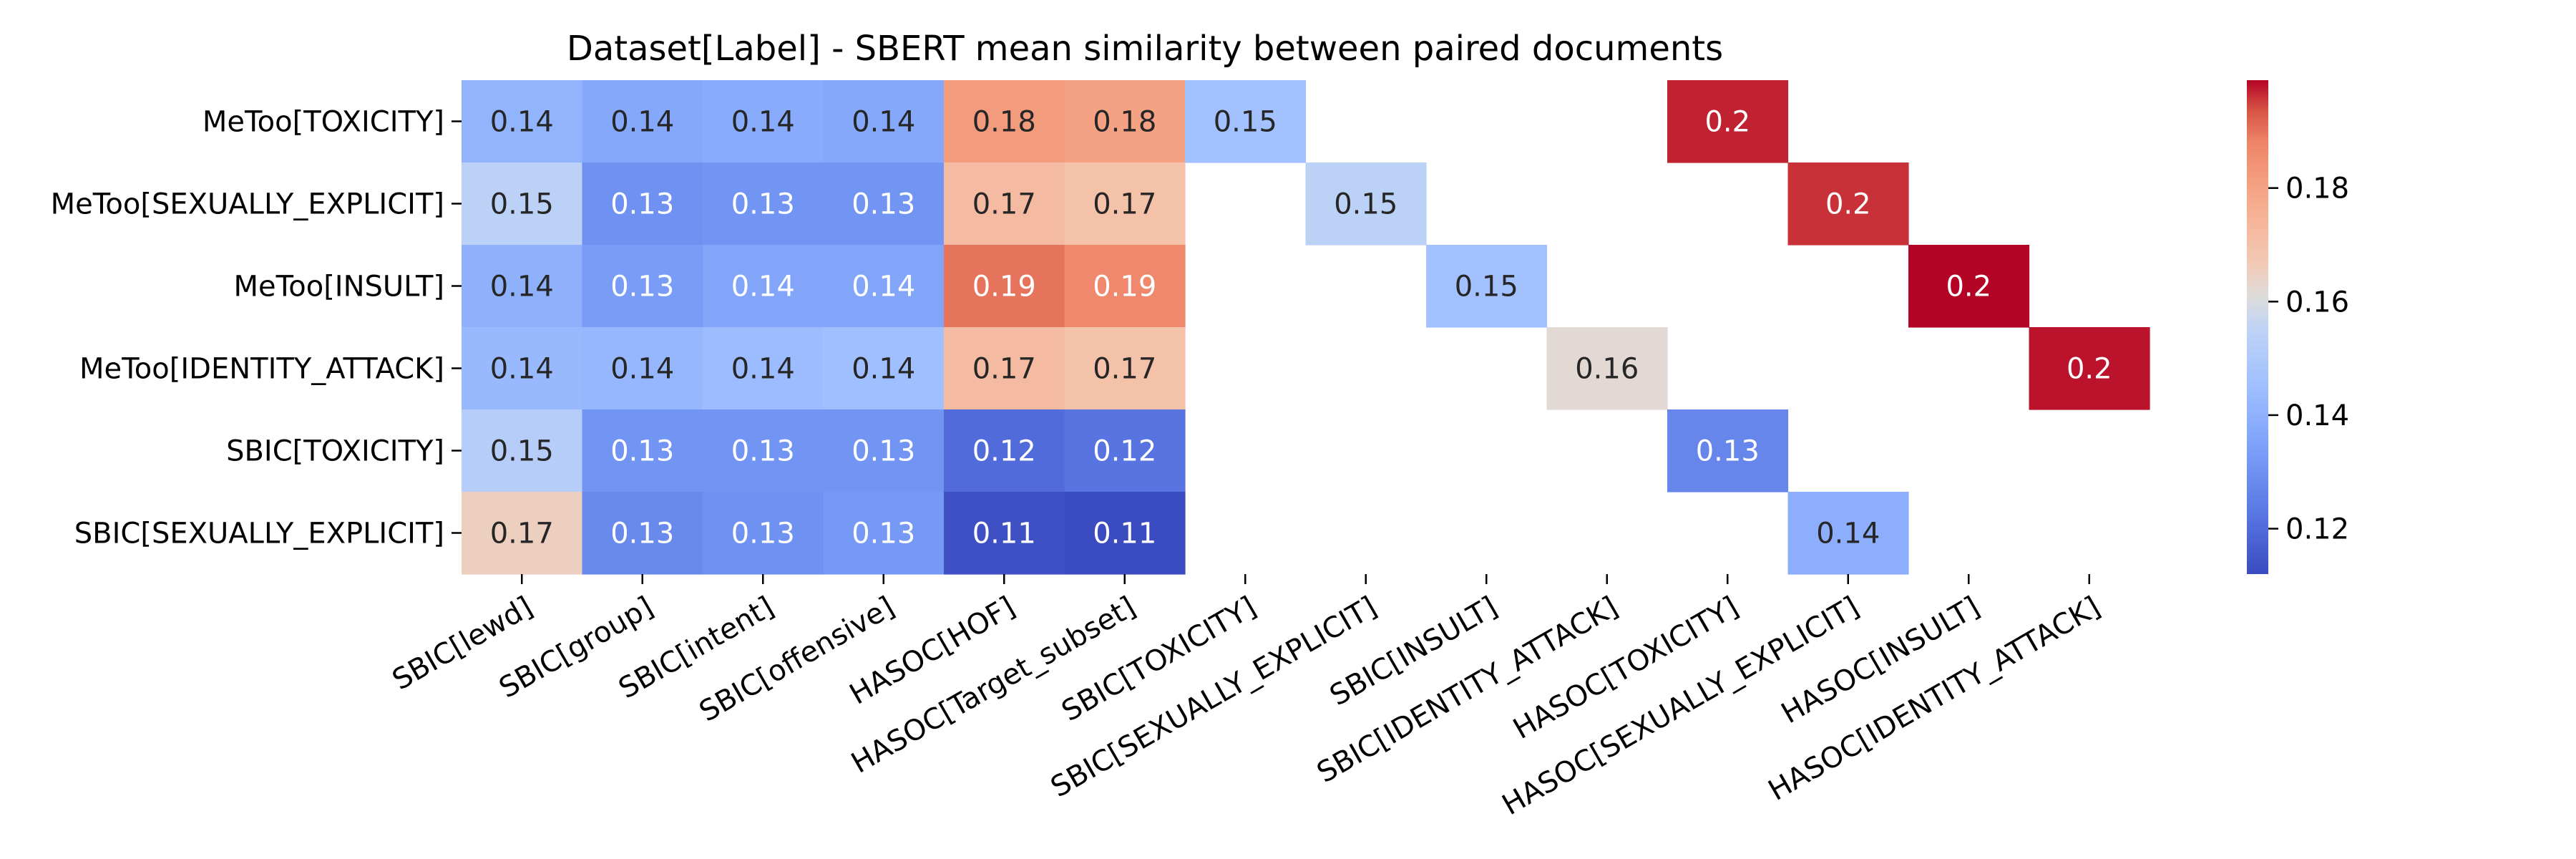 The height and width of the screenshot is (859, 2576). What do you see at coordinates (247, 204) in the screenshot?
I see `row-label: MeToo[SEXUALLY_EXPLICIT]` at bounding box center [247, 204].